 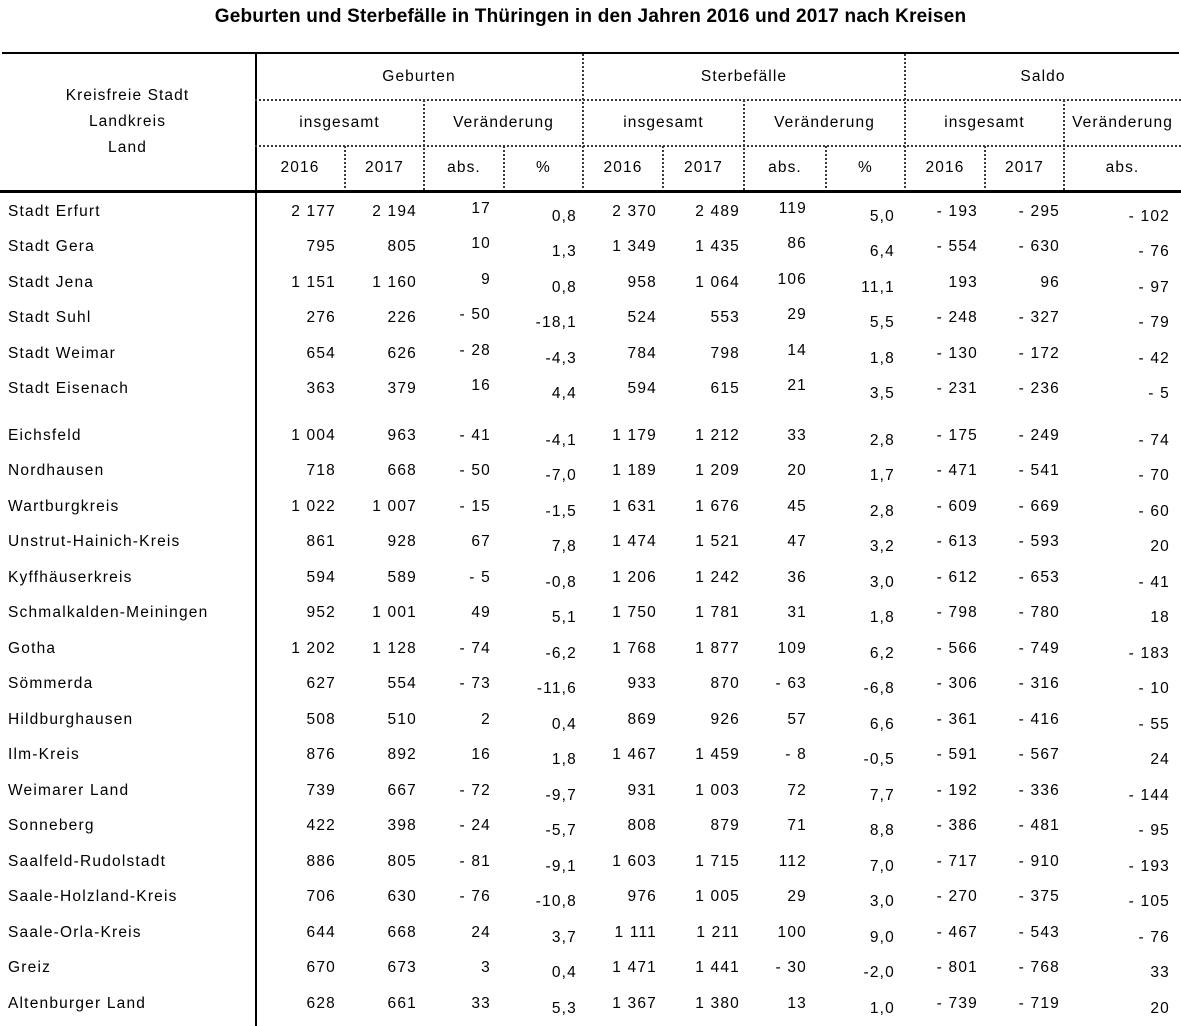 I want to click on district-name: Saalfeld-Rudolstadt, so click(x=87, y=861).